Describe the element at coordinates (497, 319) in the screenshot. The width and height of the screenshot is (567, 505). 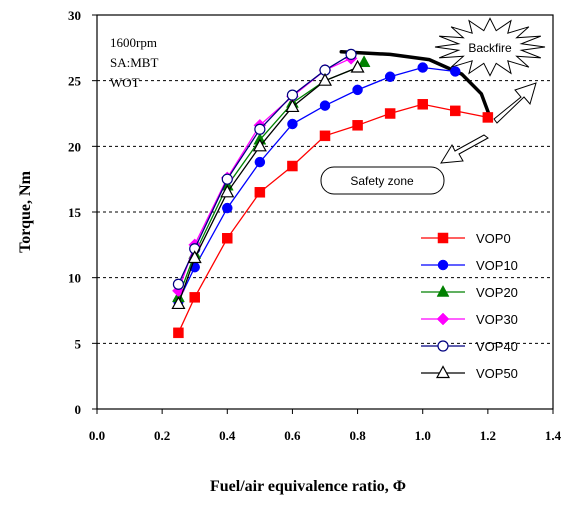
I see `legend-label: VOP30` at that location.